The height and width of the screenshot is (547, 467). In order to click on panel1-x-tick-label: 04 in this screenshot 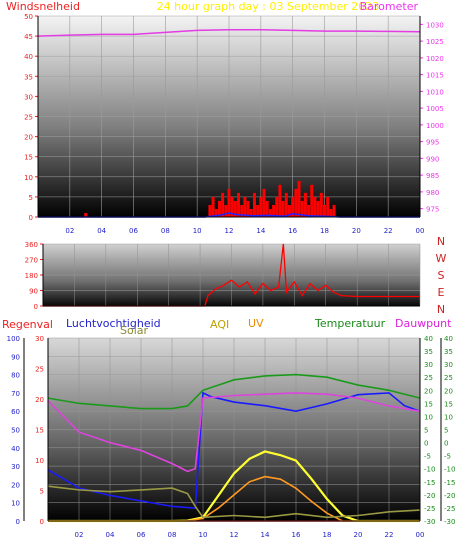, I will do `click(101, 231)`.